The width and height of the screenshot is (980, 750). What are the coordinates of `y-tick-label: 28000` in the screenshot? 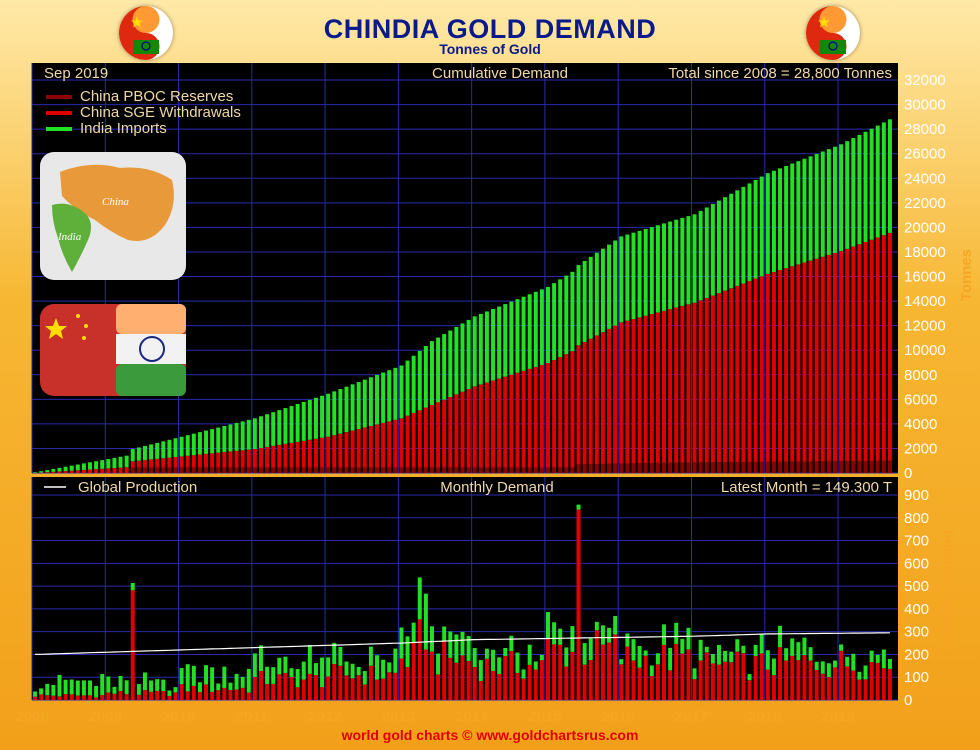 It's located at (925, 129).